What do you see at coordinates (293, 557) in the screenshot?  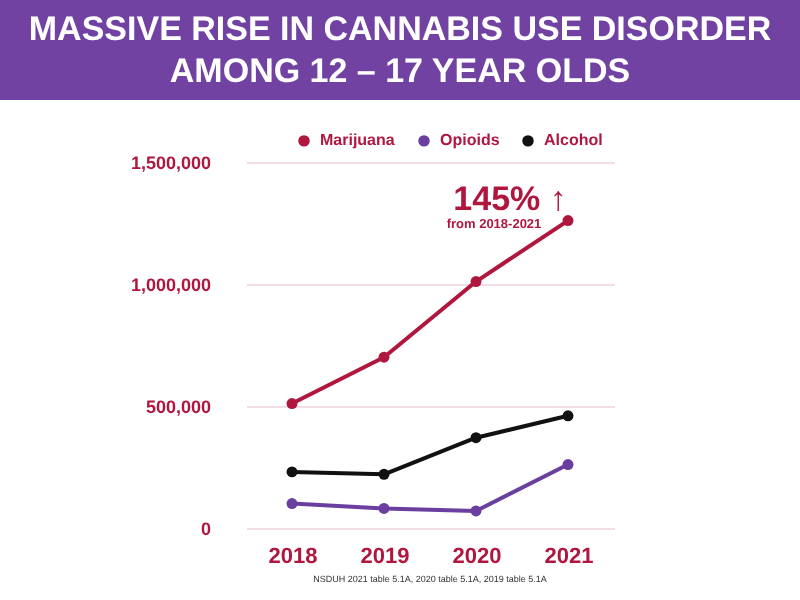 I see `x-tick-label: 2018` at bounding box center [293, 557].